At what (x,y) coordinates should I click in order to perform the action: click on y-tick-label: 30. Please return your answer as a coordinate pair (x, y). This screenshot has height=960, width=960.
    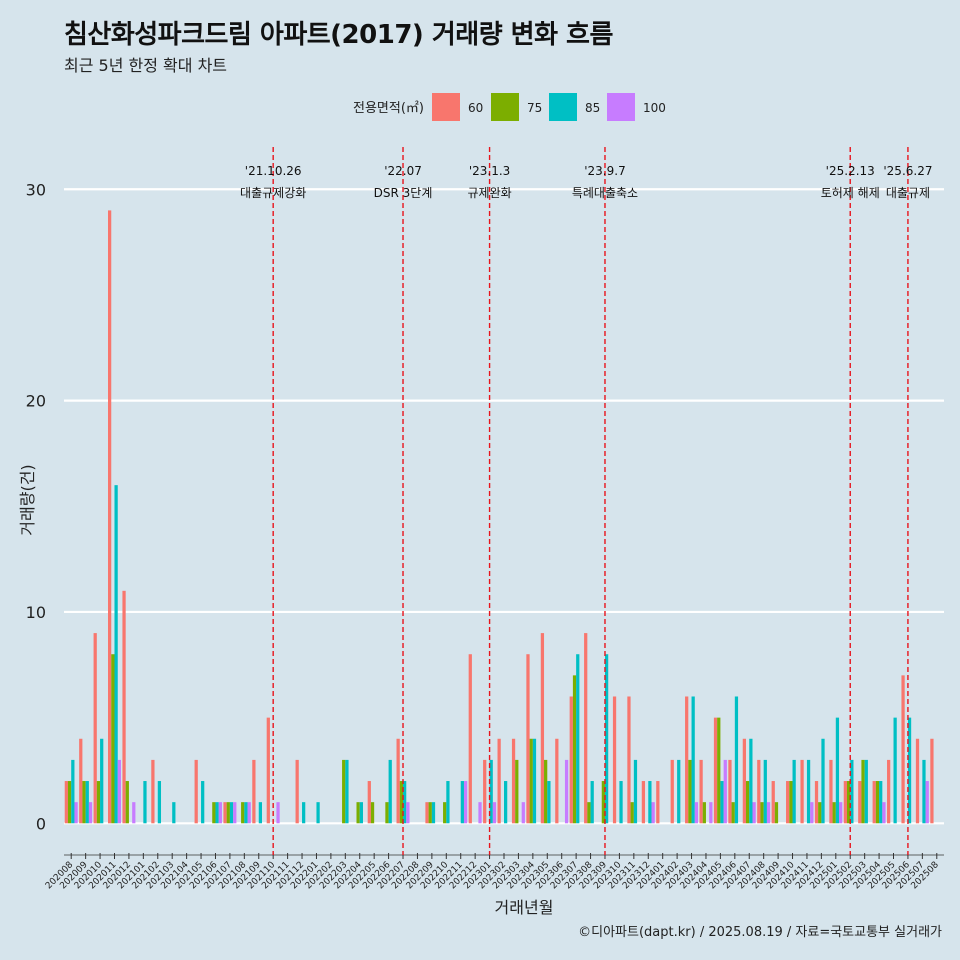
    Looking at the image, I should click on (36, 189).